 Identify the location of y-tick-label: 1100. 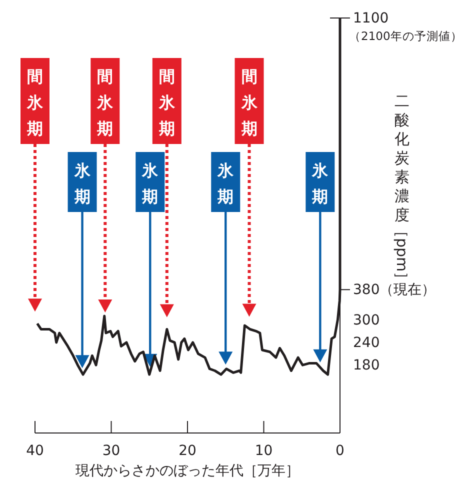
(371, 18).